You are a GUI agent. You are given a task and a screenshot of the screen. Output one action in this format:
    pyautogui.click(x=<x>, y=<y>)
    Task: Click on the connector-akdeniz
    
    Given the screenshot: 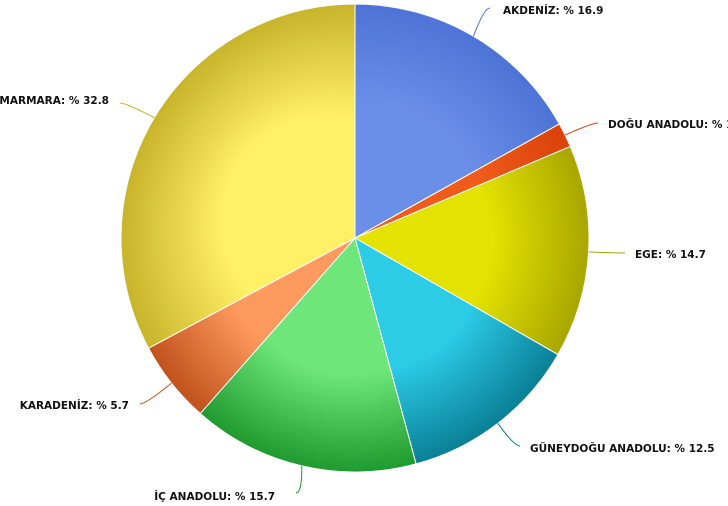 What is the action you would take?
    pyautogui.click(x=482, y=22)
    